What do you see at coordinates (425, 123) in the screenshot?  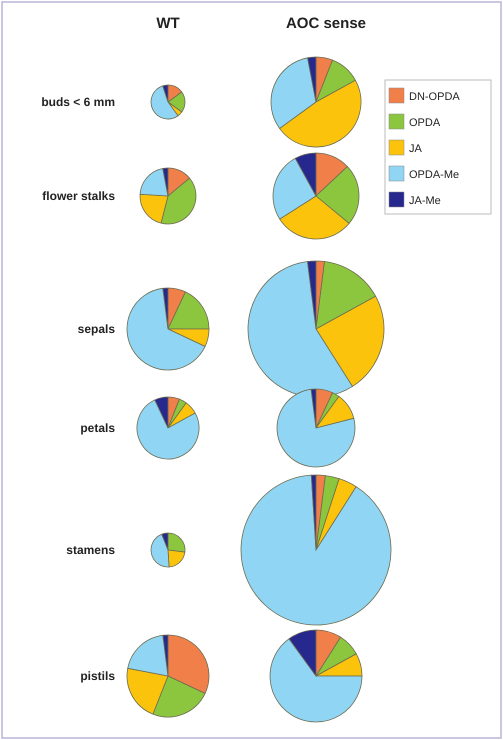 I see `legend-label: OPDA` at bounding box center [425, 123].